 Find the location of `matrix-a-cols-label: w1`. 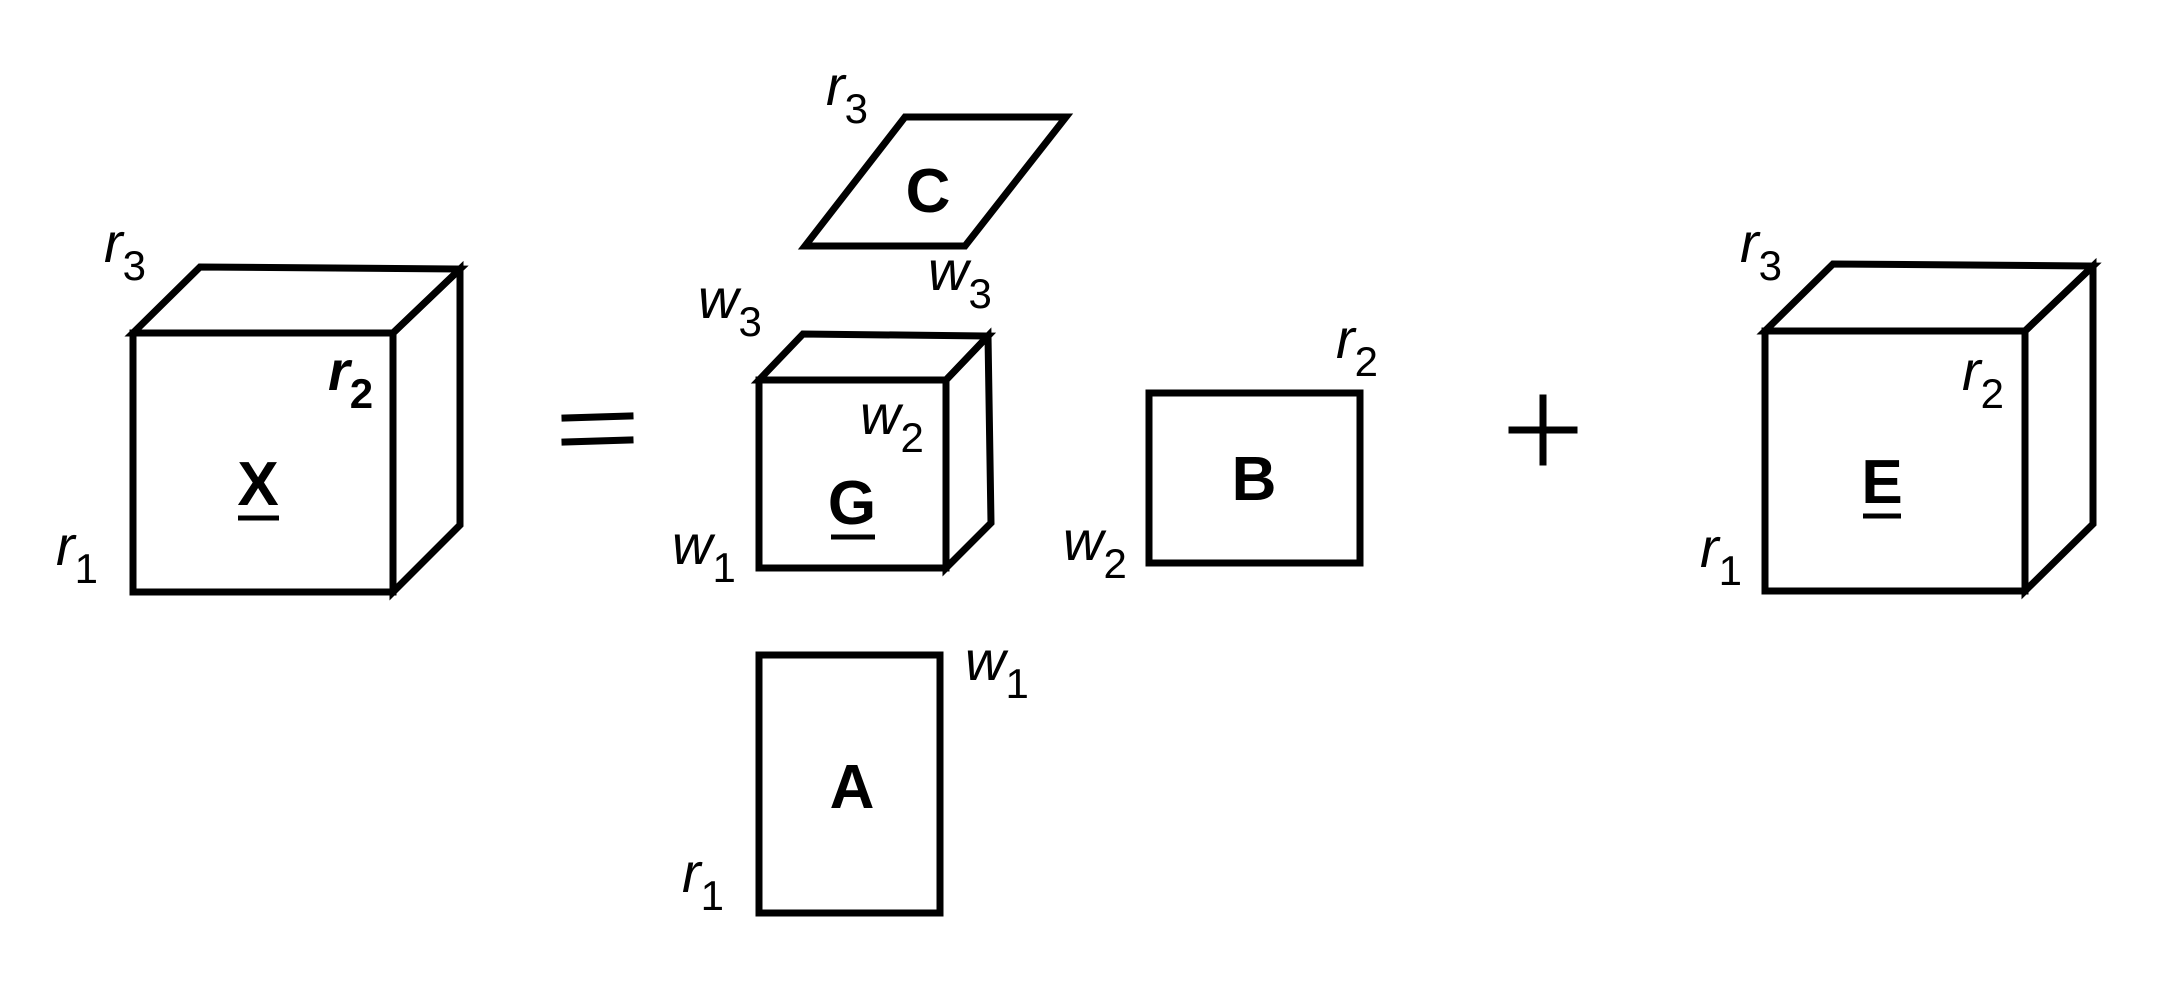

matrix-a-cols-label: w1 is located at coordinates (997, 668).